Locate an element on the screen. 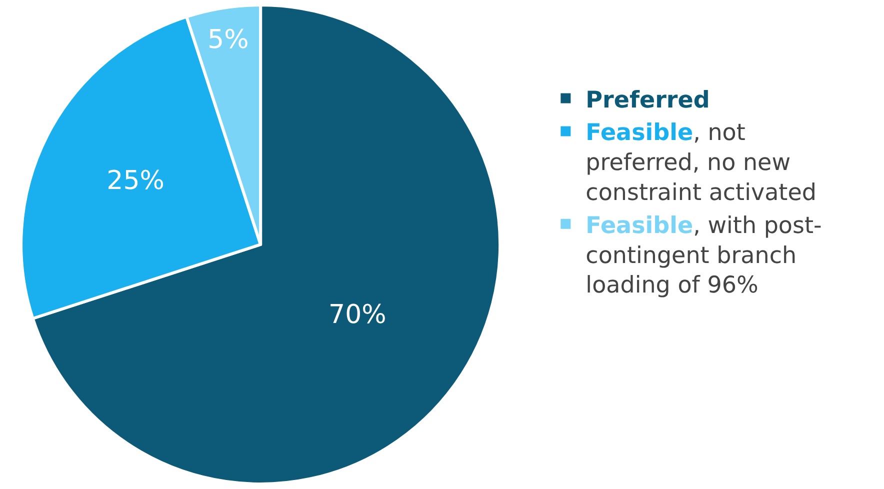 This screenshot has width=884, height=489. legend-label: Feasible, not preferred, no new constraint activated is located at coordinates (701, 163).